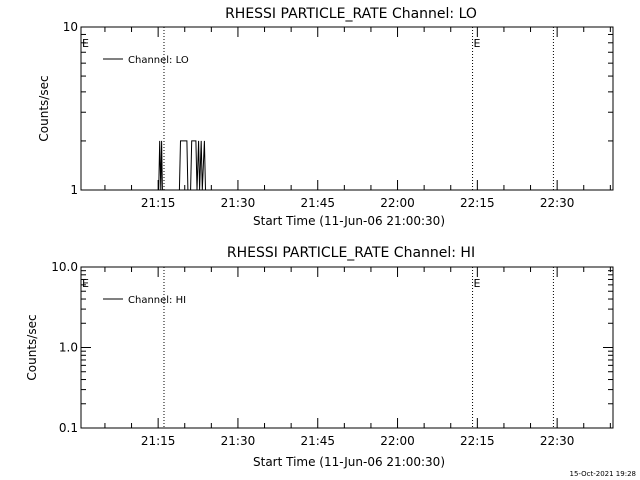 Image resolution: width=640 pixels, height=480 pixels. Describe the element at coordinates (70, 27) in the screenshot. I see `y-tick-label: 10` at that location.